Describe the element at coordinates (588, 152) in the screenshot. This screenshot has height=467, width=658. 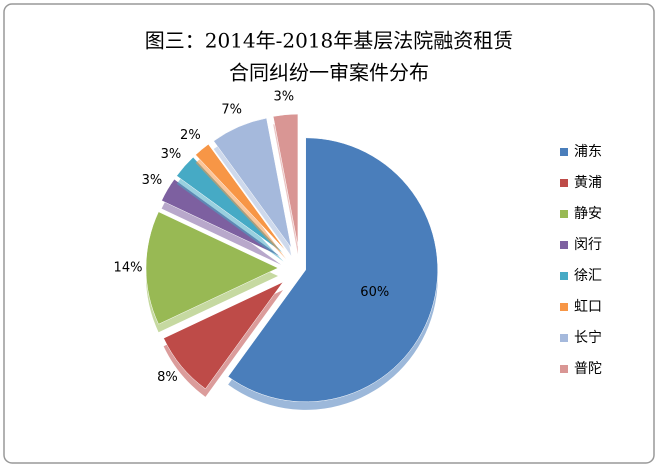
I see `legend-label: 浦东` at that location.